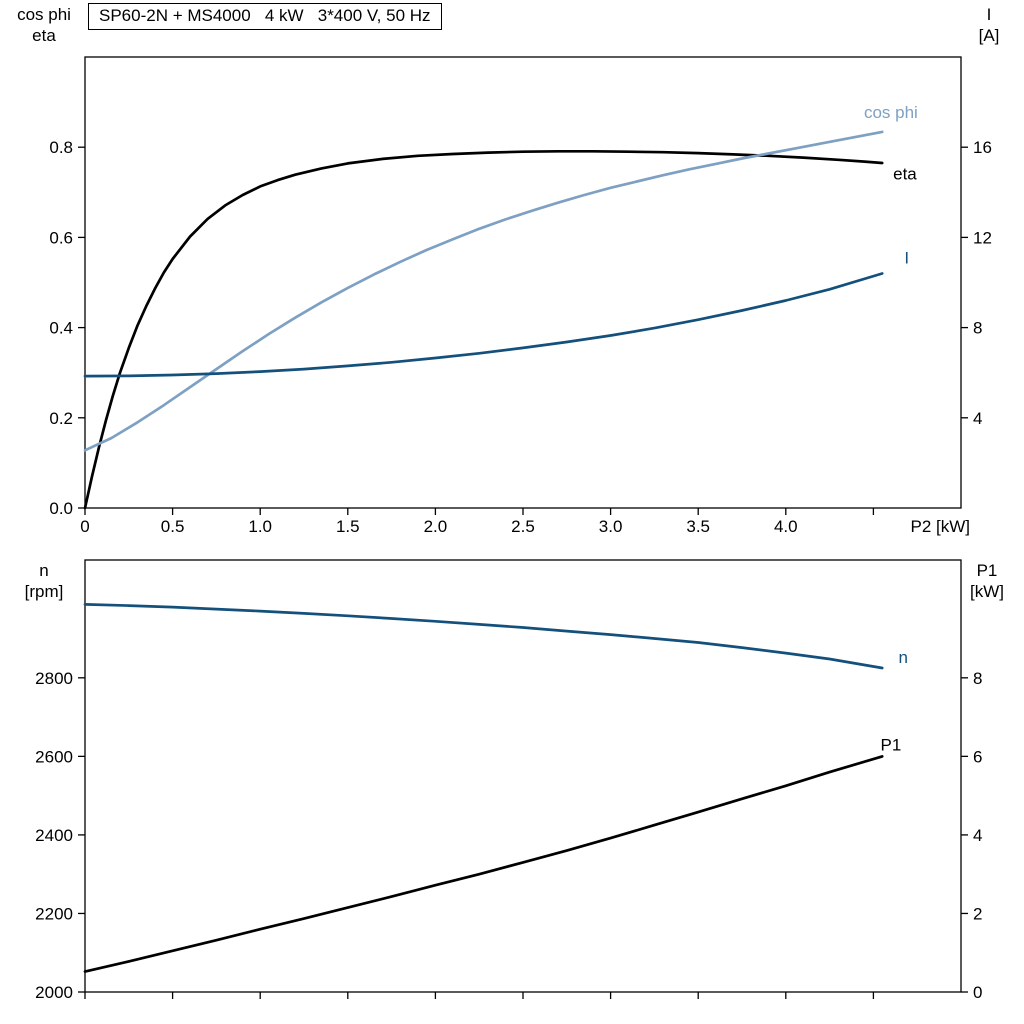  I want to click on right-axis-label-p1: P1, so click(987, 570).